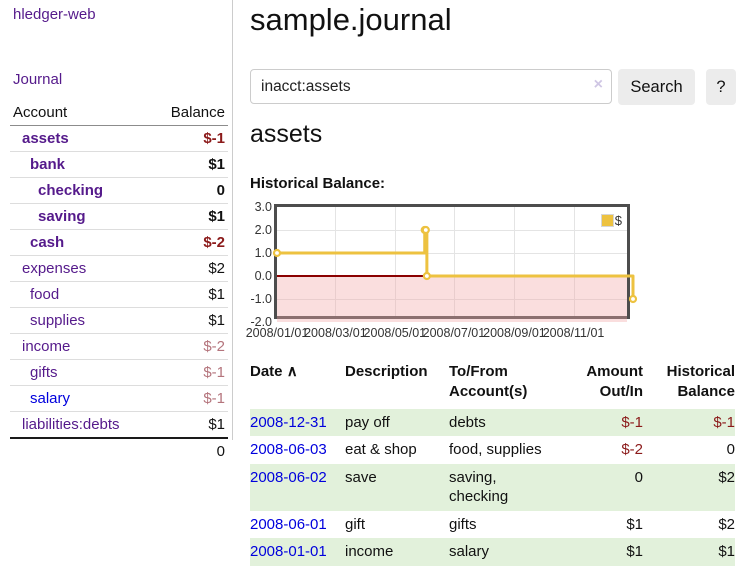 Image resolution: width=742 pixels, height=582 pixels. Describe the element at coordinates (730, 449) in the screenshot. I see `transaction-balance: 0` at that location.